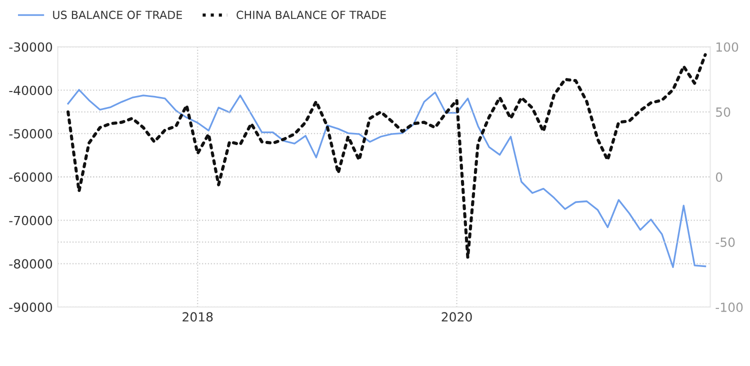 This screenshot has height=366, width=750. What do you see at coordinates (723, 112) in the screenshot?
I see `y2-tick-label: 50` at bounding box center [723, 112].